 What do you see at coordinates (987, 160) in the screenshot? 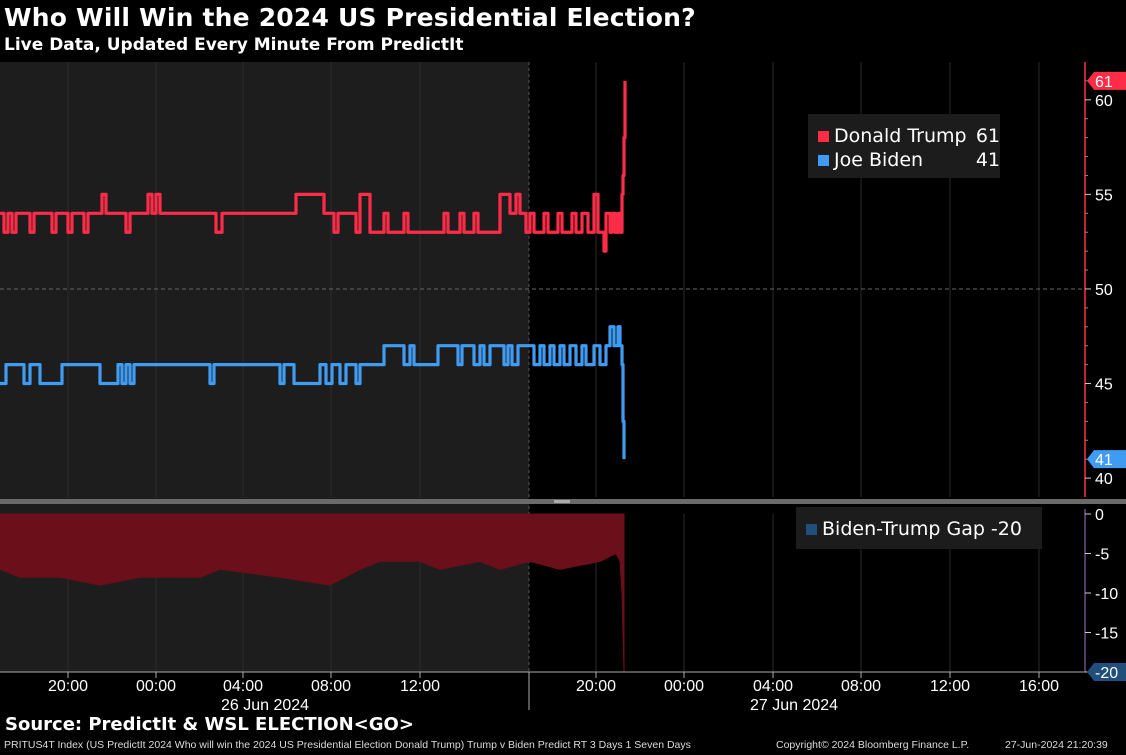
I see `legend-value-biden: 41` at bounding box center [987, 160].